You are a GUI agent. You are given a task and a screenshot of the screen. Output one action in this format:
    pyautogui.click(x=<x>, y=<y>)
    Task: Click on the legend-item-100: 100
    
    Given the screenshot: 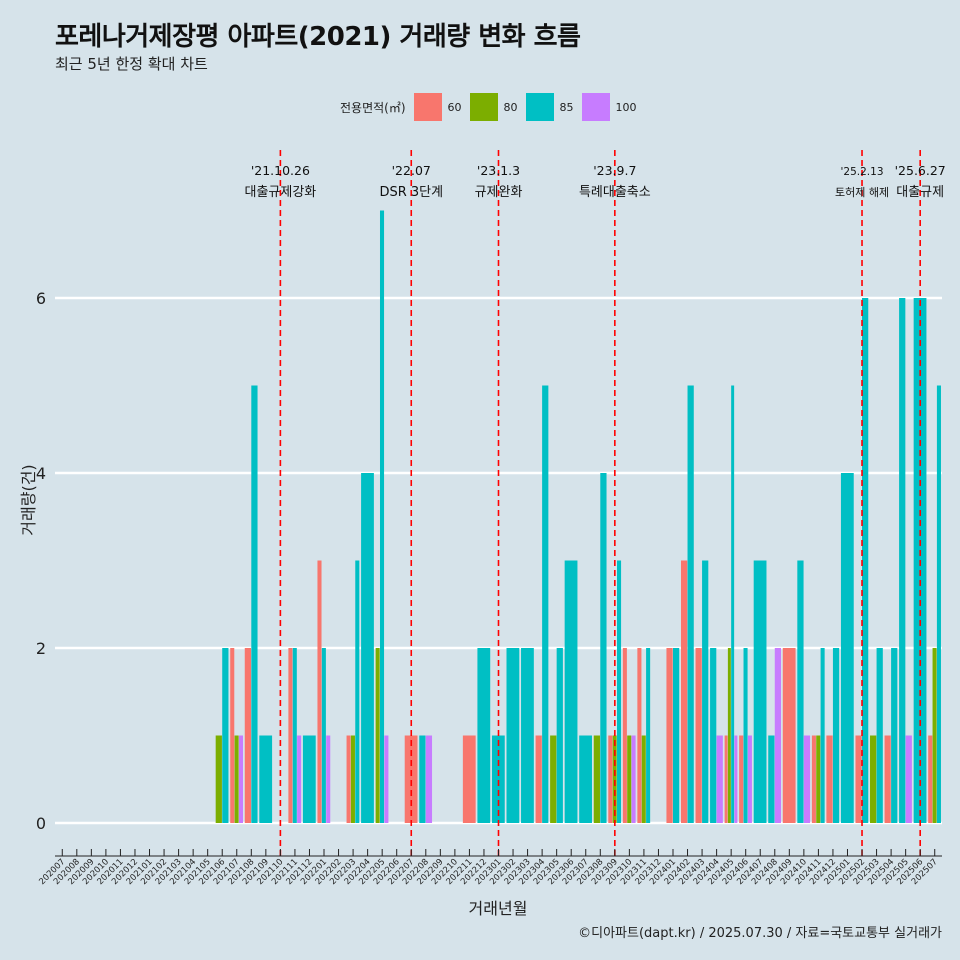 What is the action you would take?
    pyautogui.click(x=609, y=107)
    